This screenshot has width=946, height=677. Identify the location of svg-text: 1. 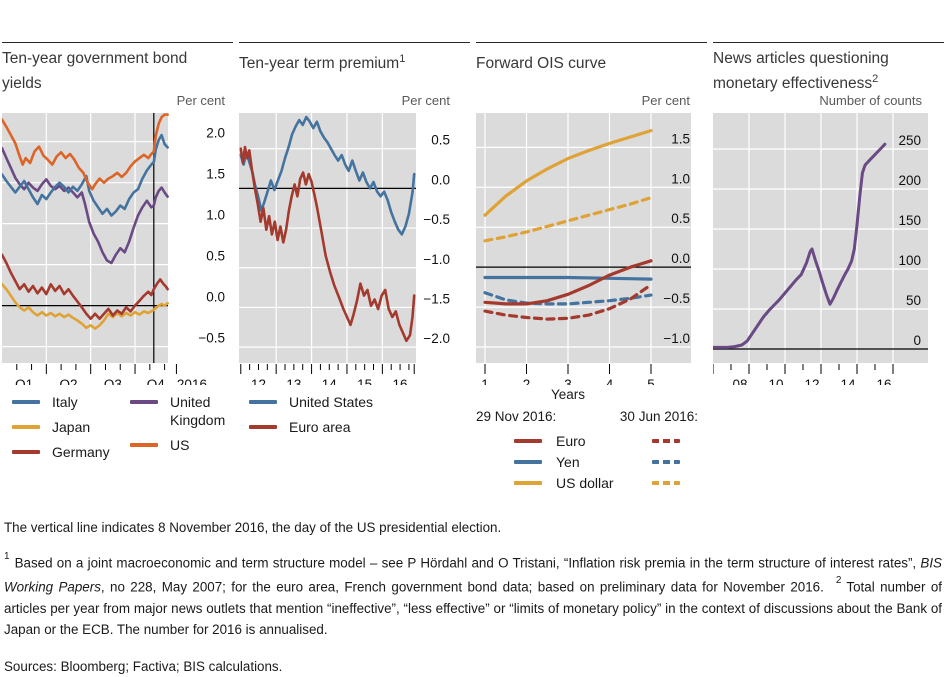
(485, 381).